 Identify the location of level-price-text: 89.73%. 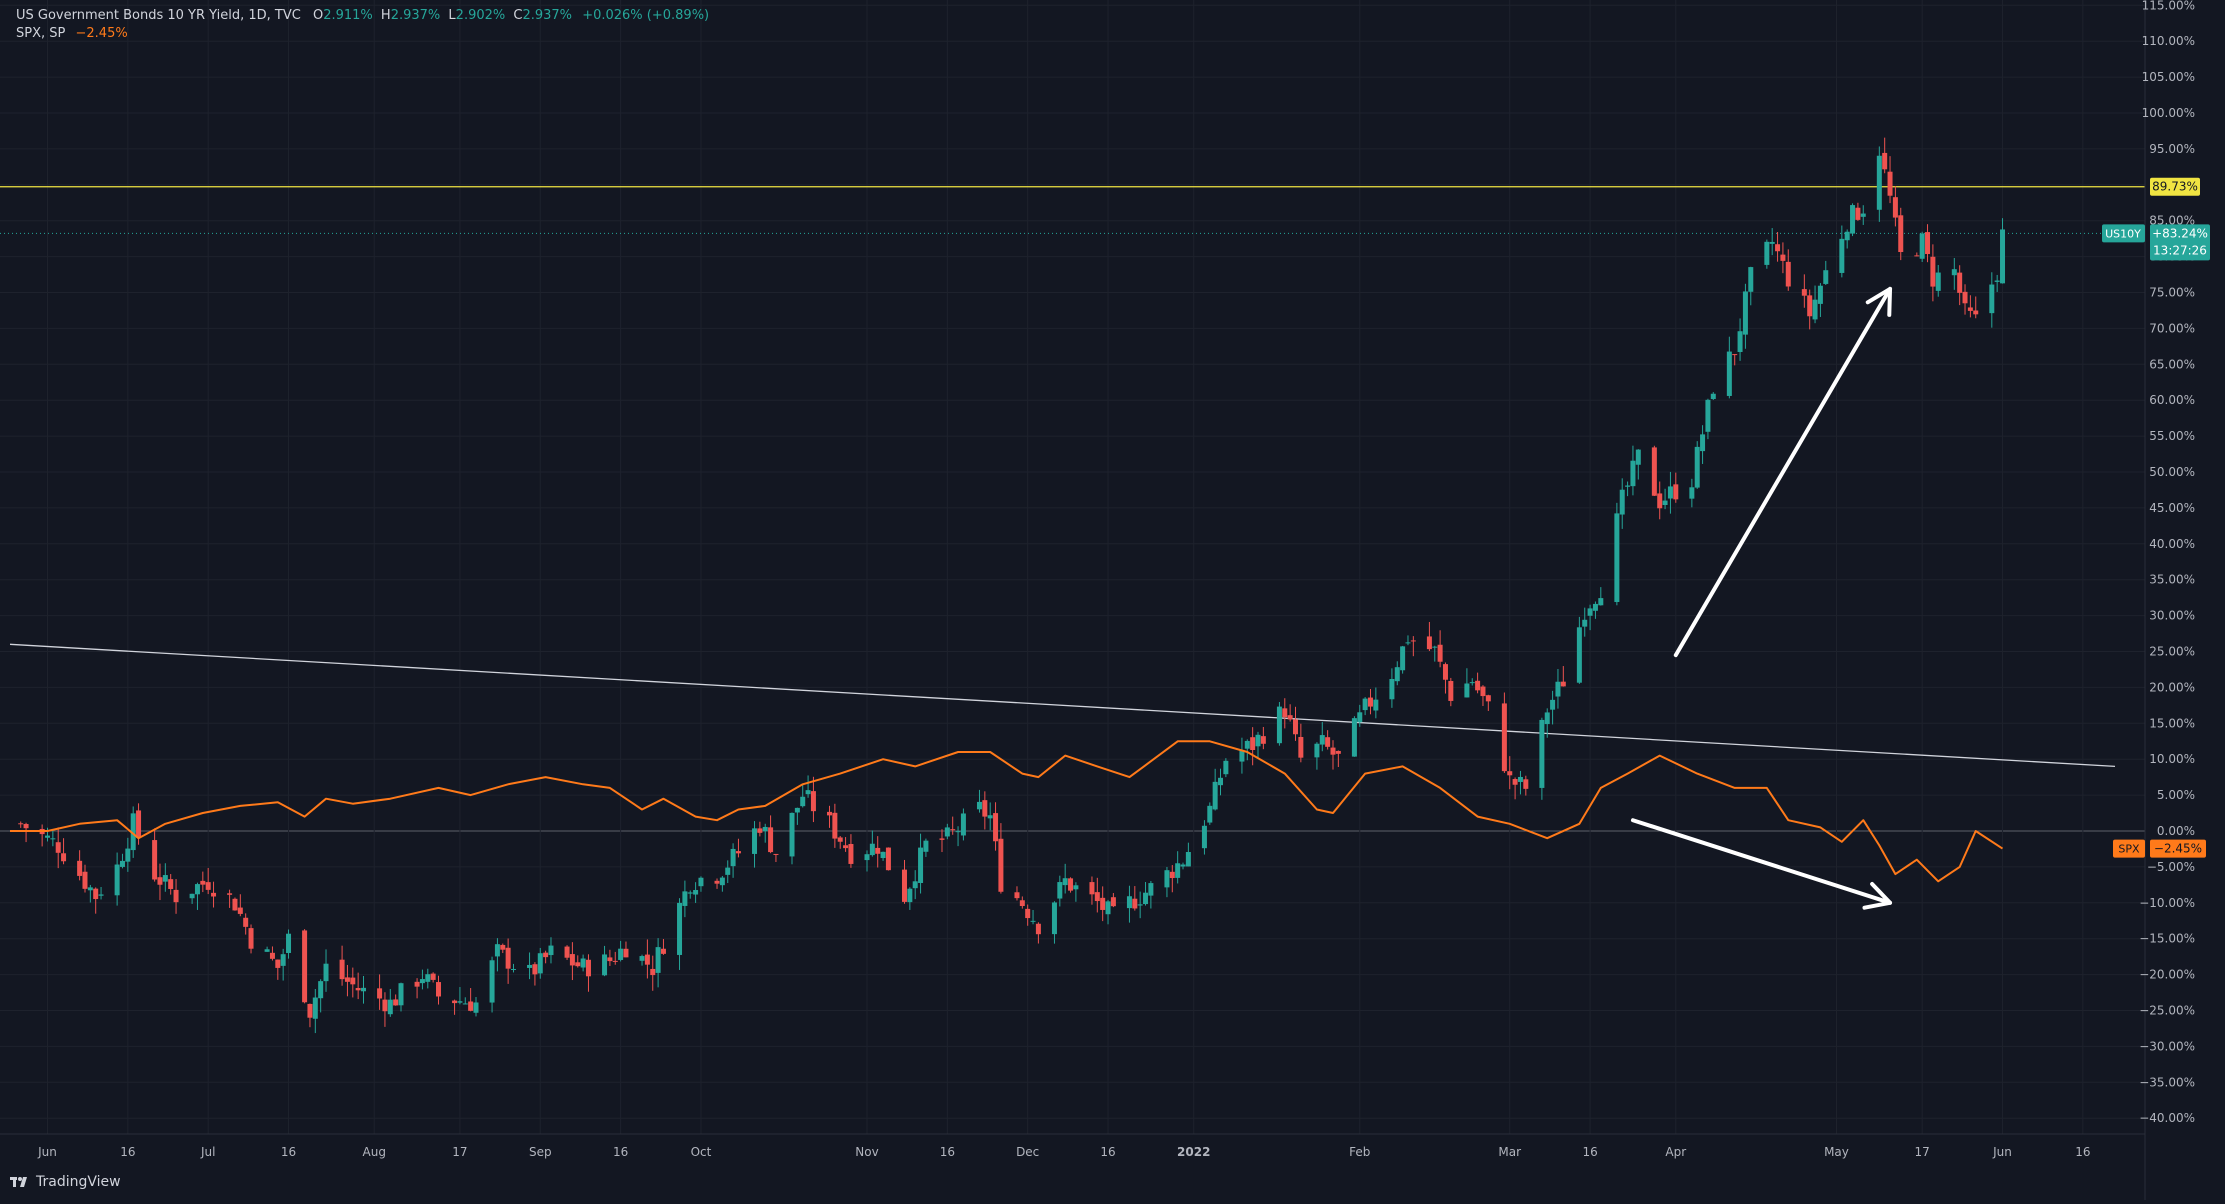
(2175, 187).